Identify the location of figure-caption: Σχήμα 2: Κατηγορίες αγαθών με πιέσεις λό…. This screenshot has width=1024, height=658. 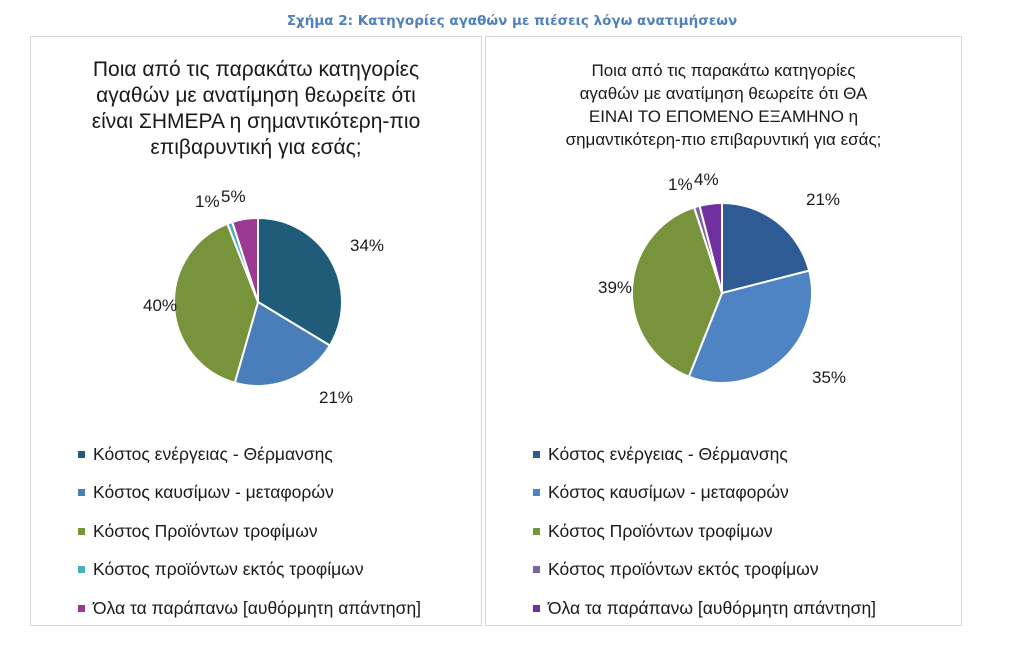
(512, 21).